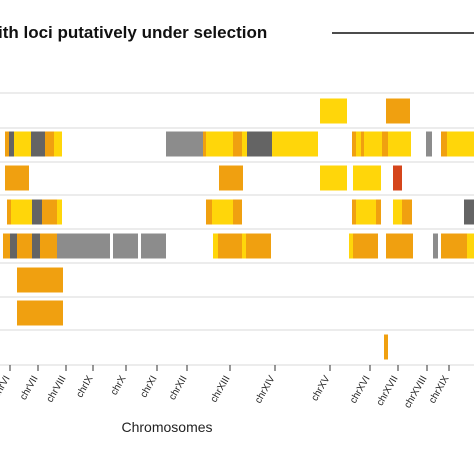 The height and width of the screenshot is (474, 474). What do you see at coordinates (221, 389) in the screenshot?
I see `x-tick-label: chrXIII` at bounding box center [221, 389].